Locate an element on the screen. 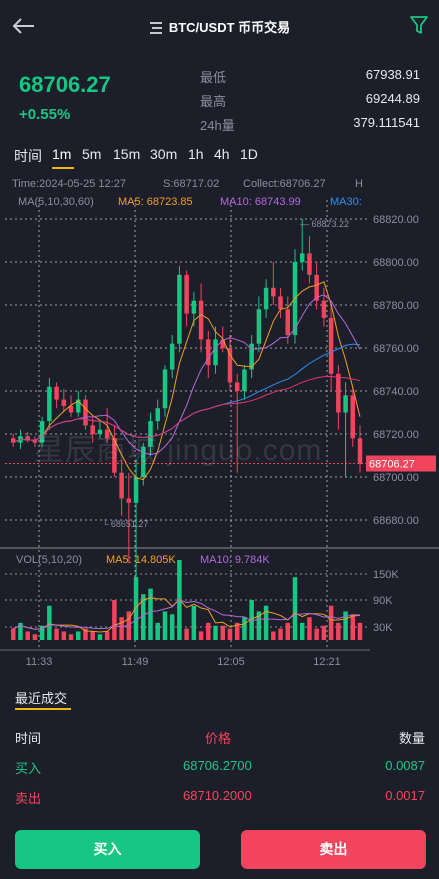 Image resolution: width=439 pixels, height=879 pixels. vol-ma10-line is located at coordinates (186, 614).